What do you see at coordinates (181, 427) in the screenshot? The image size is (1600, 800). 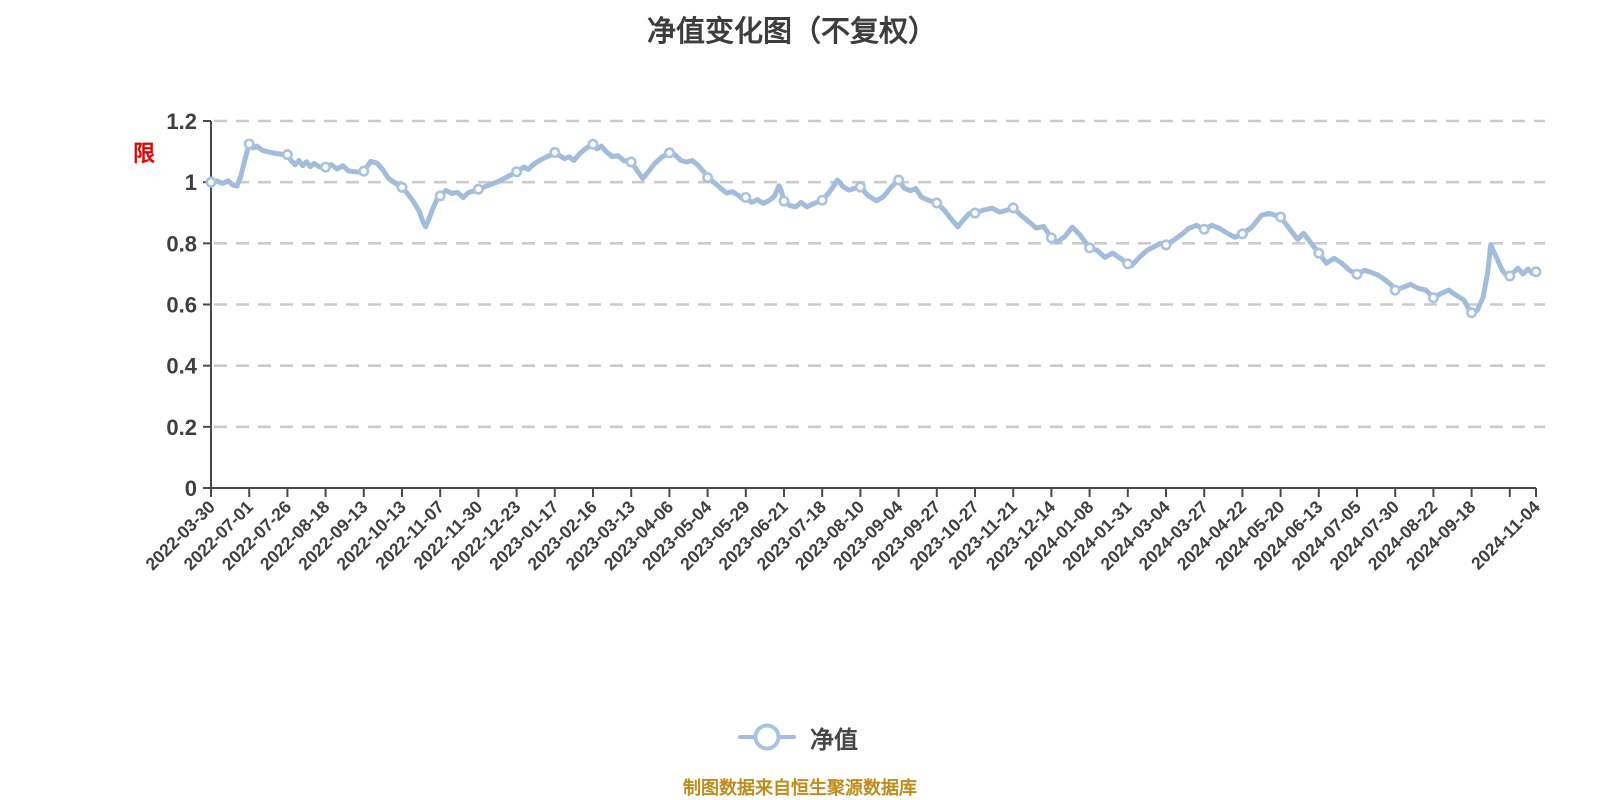 I see `y-axis-tick-label: 0.2` at bounding box center [181, 427].